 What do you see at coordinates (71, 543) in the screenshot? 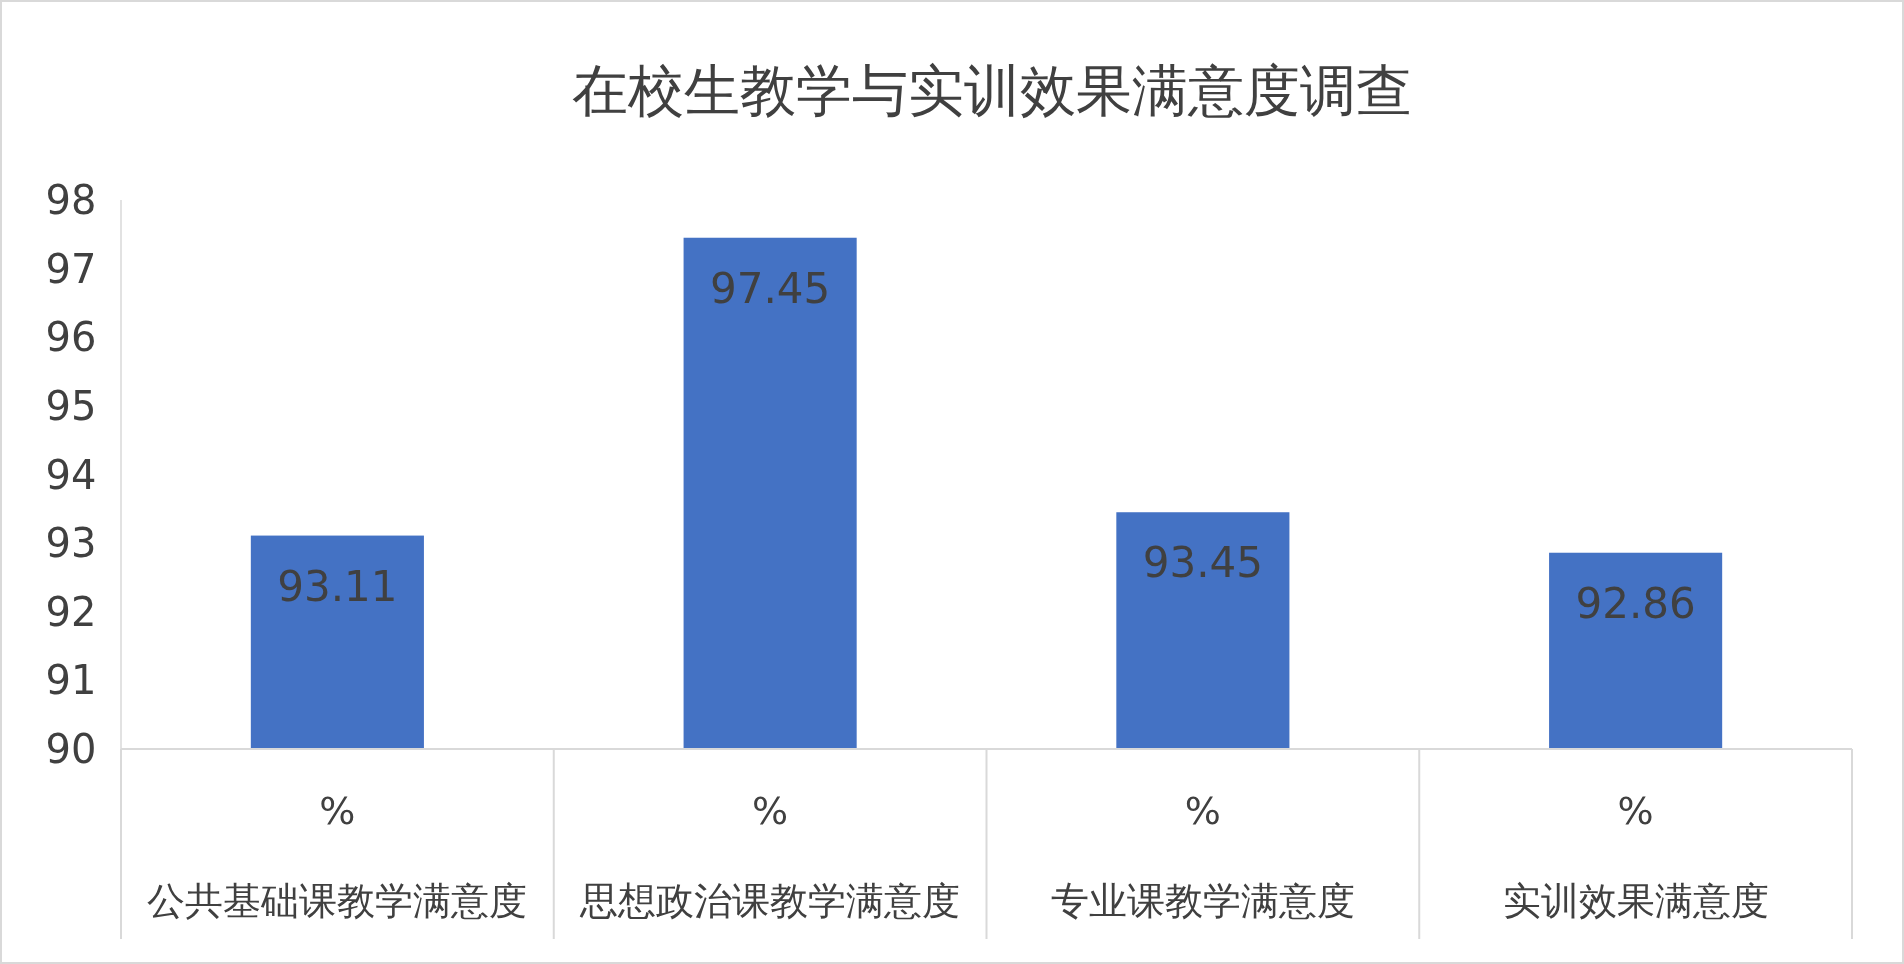
I see `y-tick-label: 93` at bounding box center [71, 543].